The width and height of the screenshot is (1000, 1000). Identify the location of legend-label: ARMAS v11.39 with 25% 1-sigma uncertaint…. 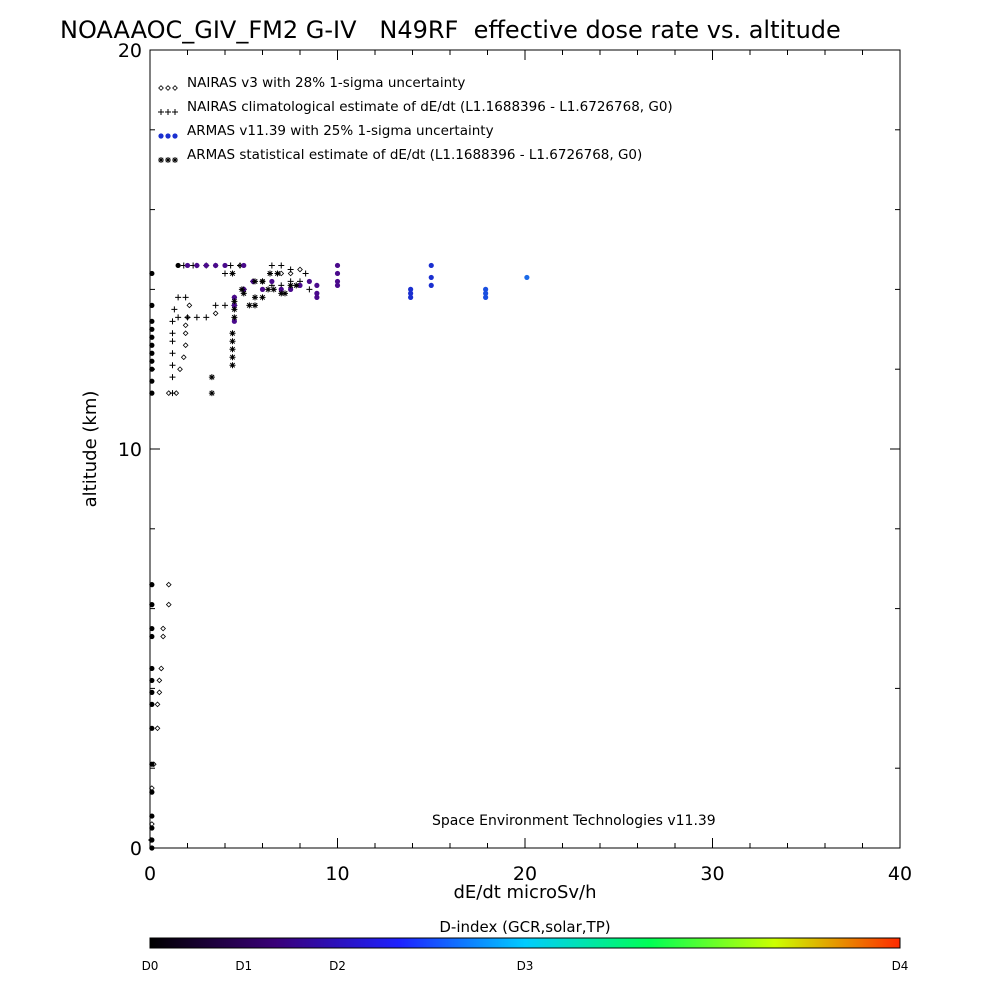
(340, 131).